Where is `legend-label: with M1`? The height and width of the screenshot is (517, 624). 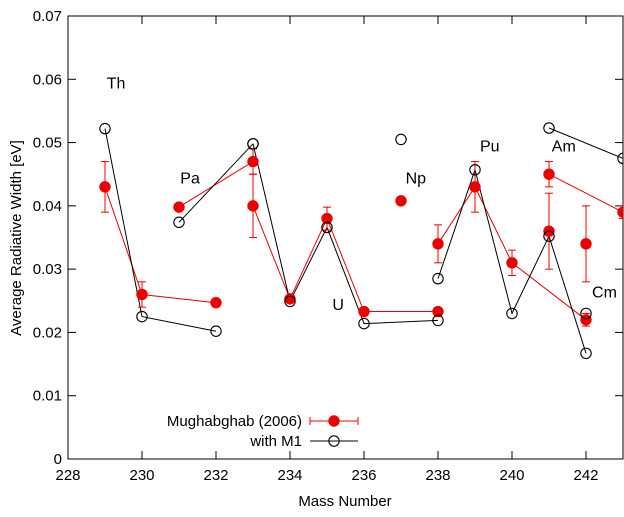
legend-label: with M1 is located at coordinates (275, 441).